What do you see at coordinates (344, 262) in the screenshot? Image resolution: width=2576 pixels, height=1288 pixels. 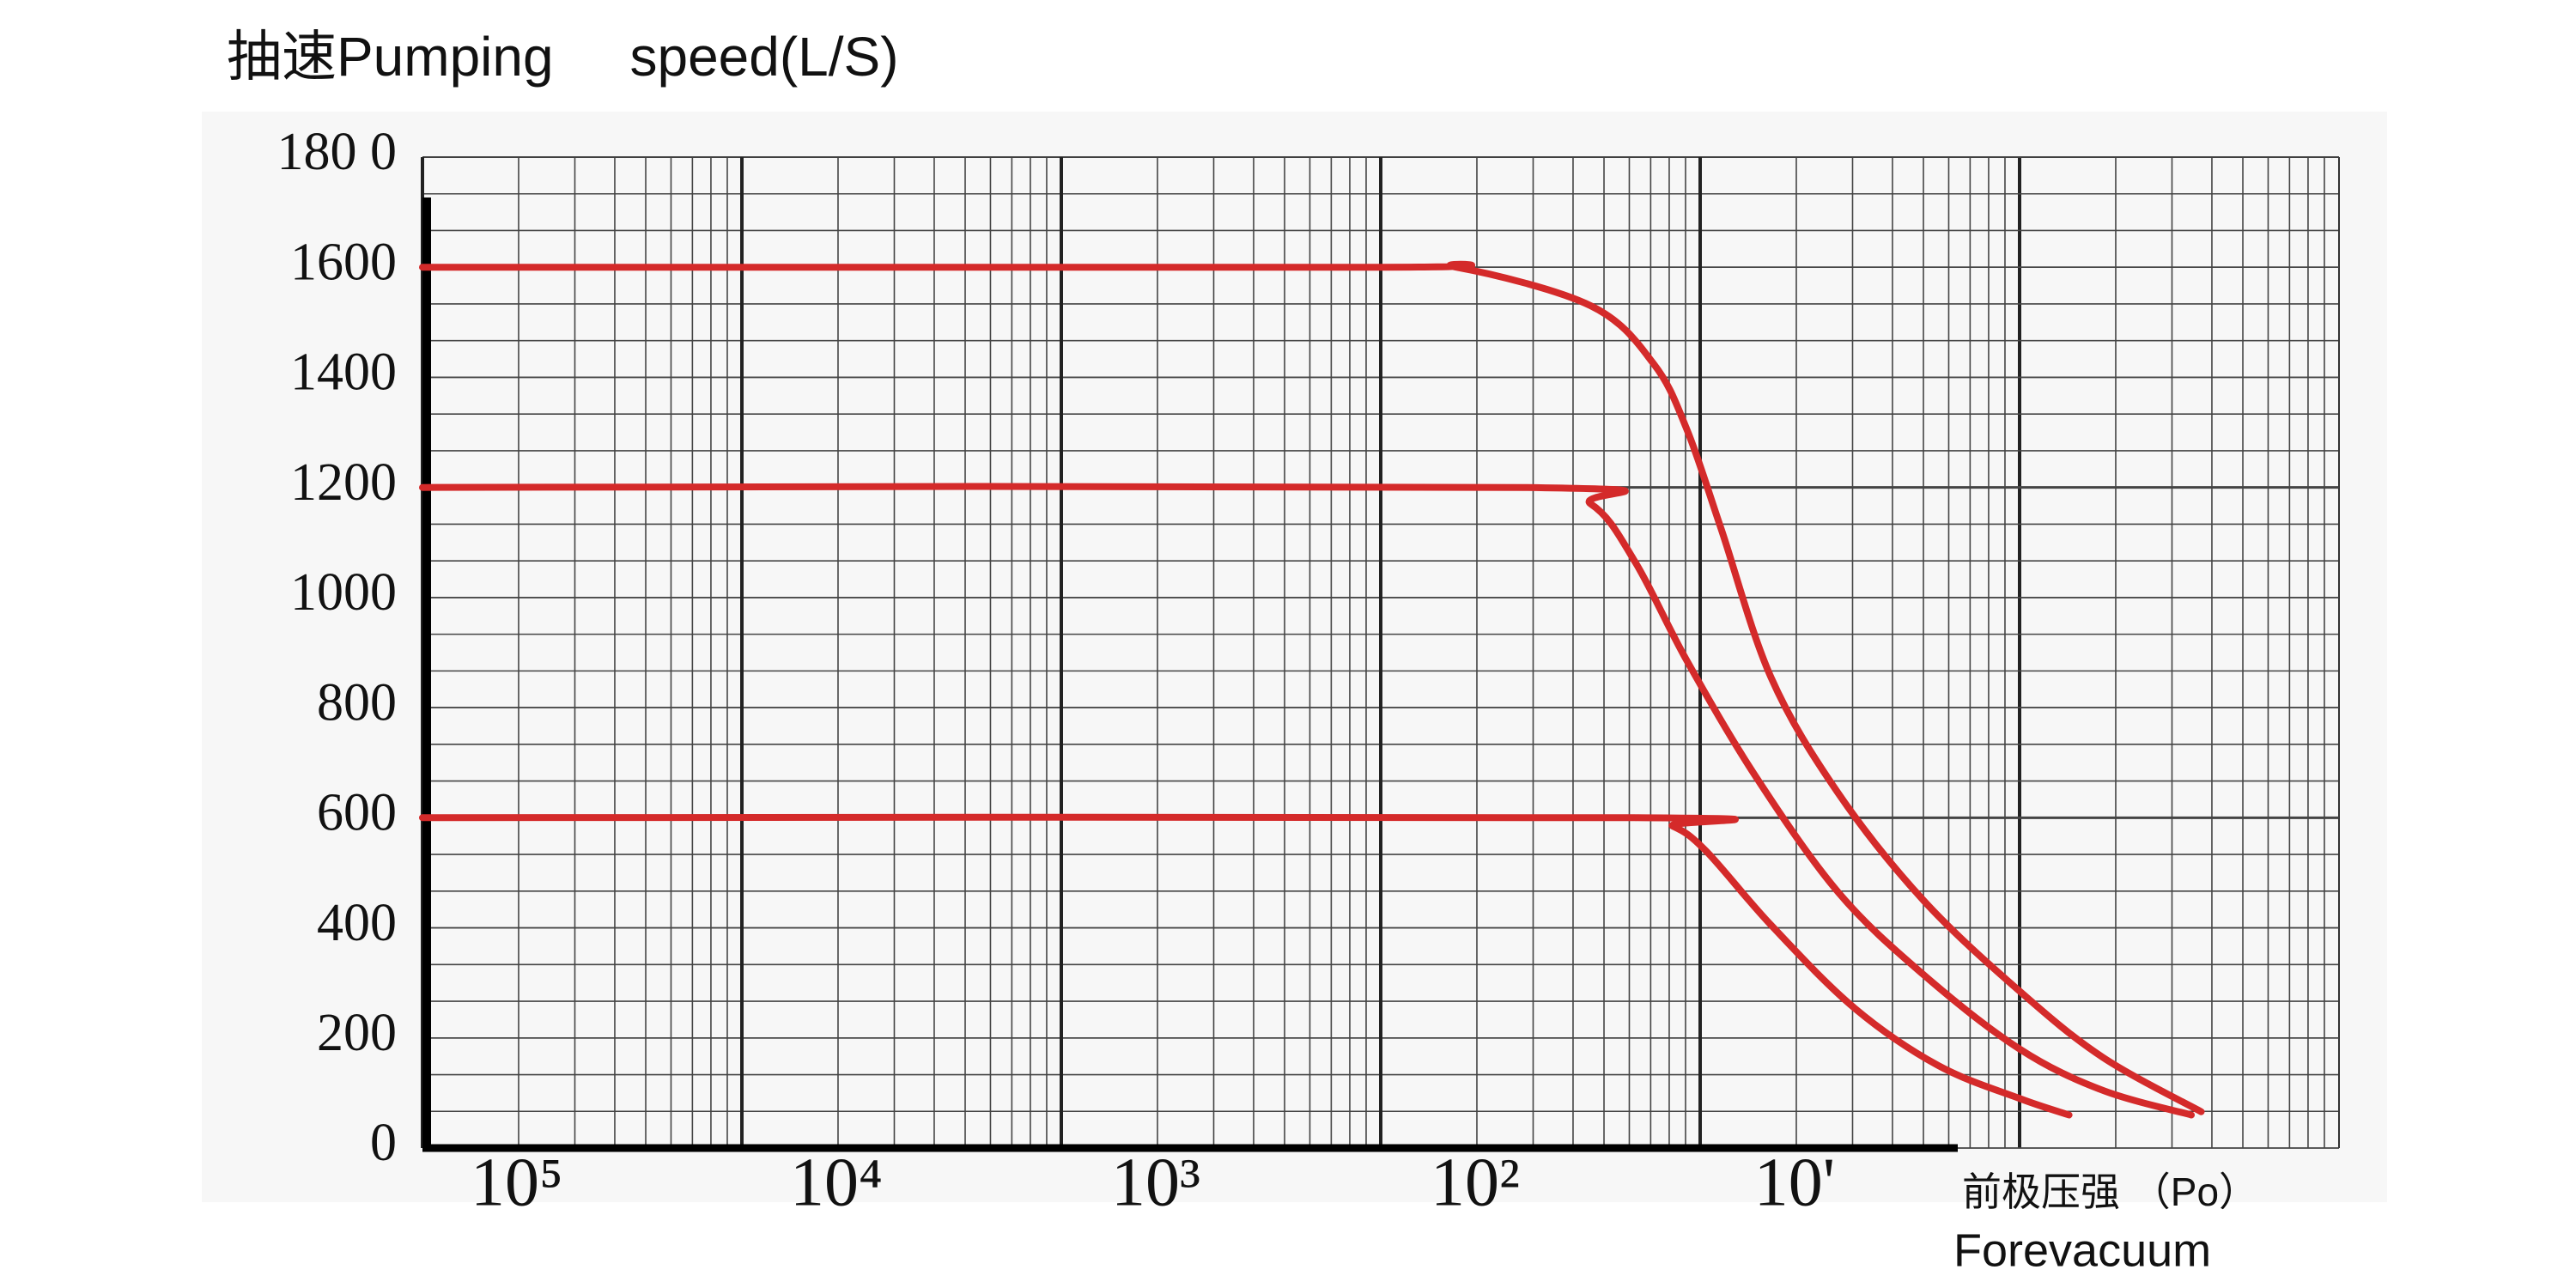 I see `y-tick-label: 1600` at bounding box center [344, 262].